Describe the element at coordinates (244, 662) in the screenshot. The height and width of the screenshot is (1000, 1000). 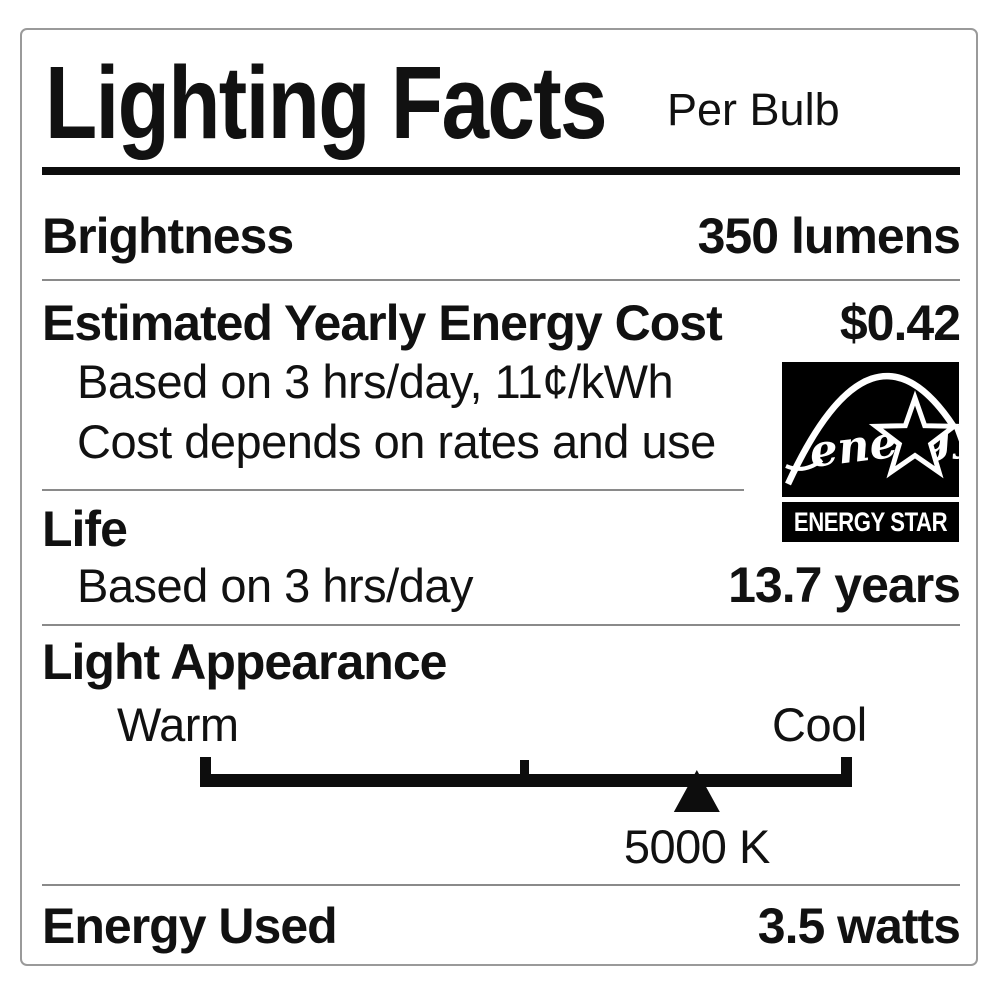
I see `light-appearance-label: Light Appearance` at that location.